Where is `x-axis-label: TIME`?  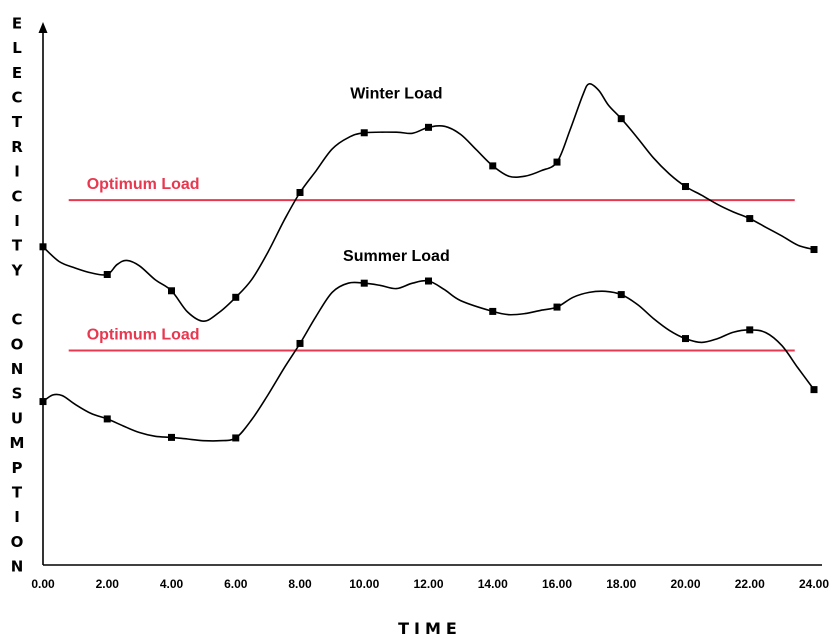 x-axis-label: TIME is located at coordinates (430, 628).